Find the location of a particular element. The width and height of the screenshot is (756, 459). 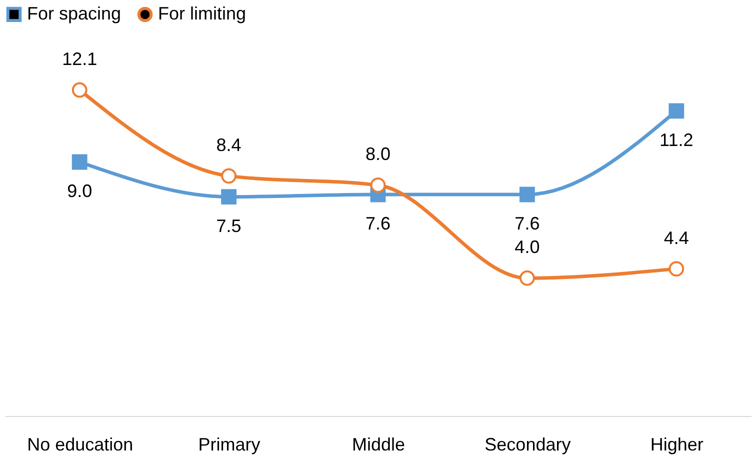

legend-label: For spacing is located at coordinates (74, 13).